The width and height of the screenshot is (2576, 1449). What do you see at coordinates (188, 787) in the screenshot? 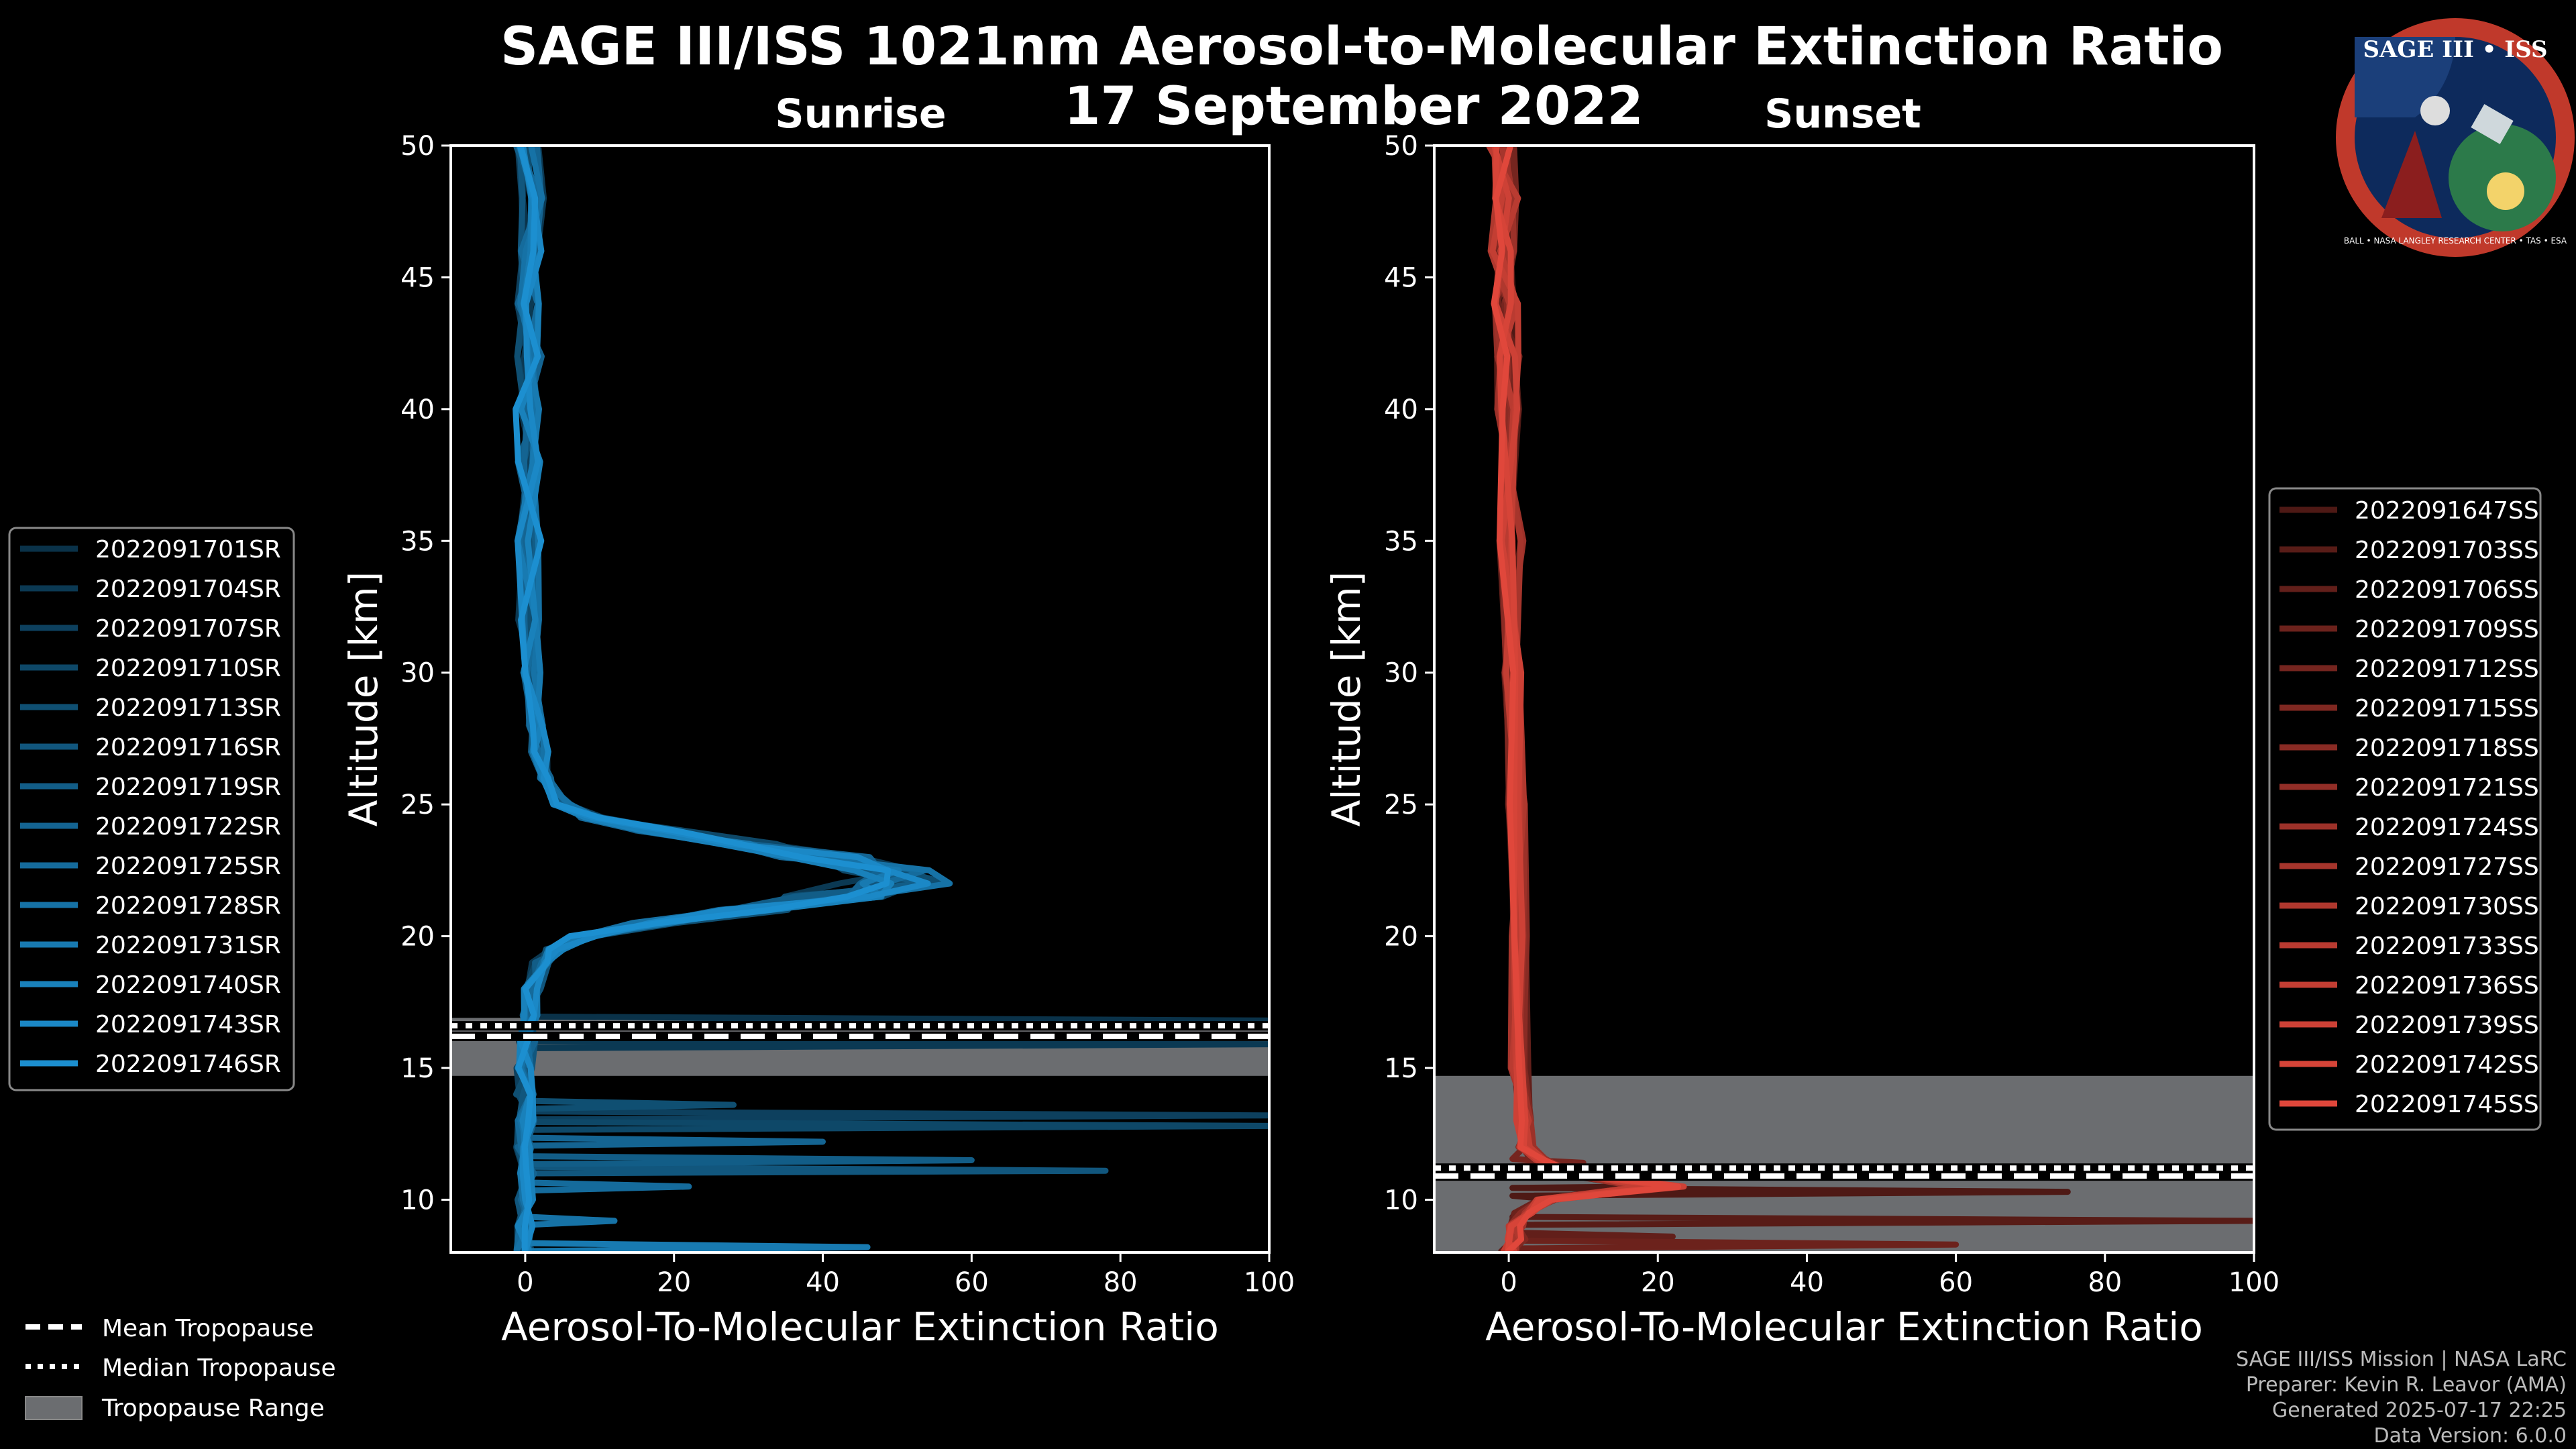
I see `sr-legend-label-2022091719SR: 2022091719SR` at bounding box center [188, 787].